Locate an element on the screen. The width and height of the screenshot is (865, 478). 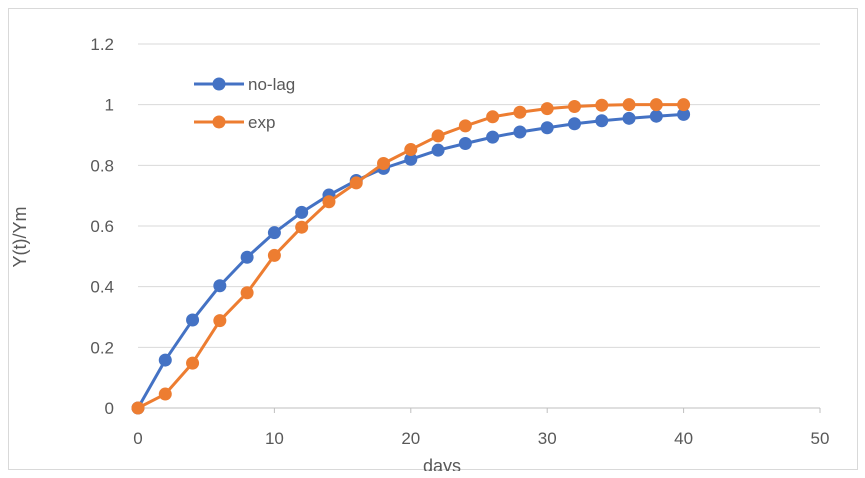
y-tick-label: 0.4 is located at coordinates (102, 287).